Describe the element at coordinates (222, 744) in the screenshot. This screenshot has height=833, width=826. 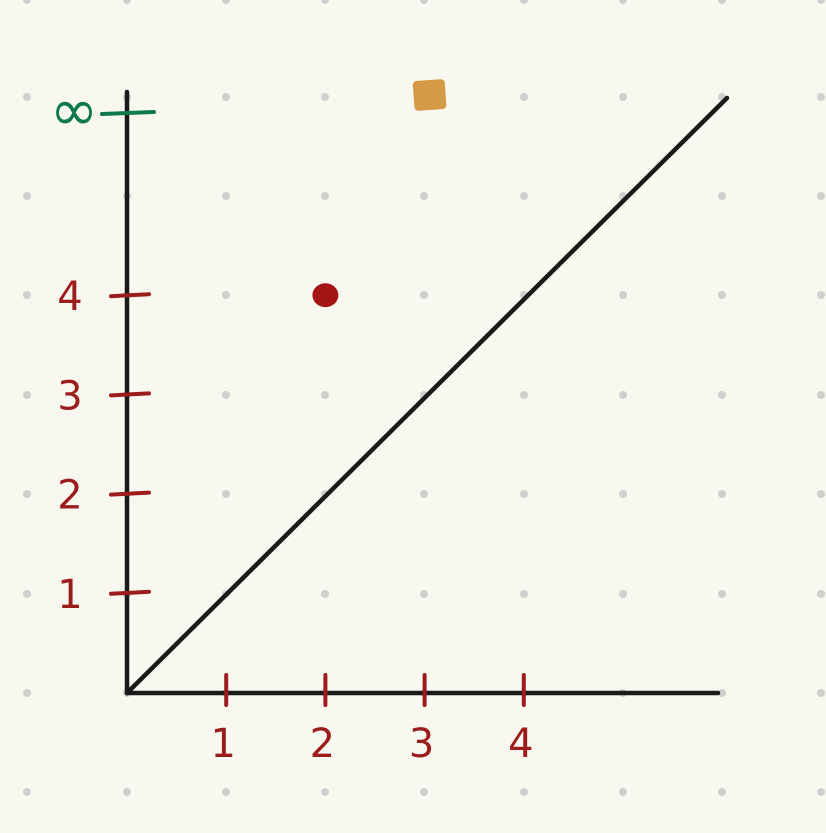
I see `x-tick-label: 1` at that location.